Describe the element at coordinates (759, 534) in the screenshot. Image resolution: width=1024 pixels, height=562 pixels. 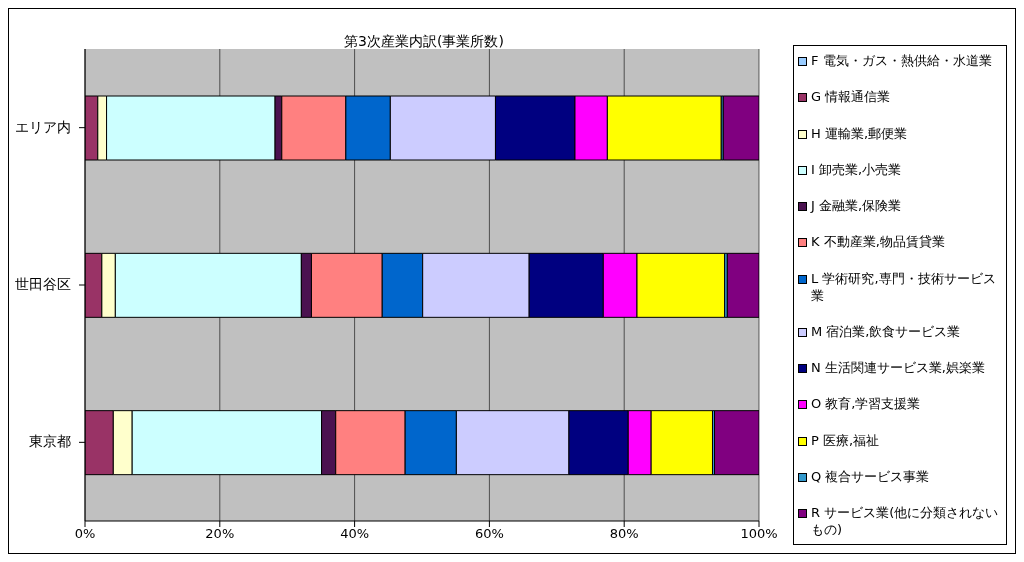
I see `x-tick-label: 100%` at that location.